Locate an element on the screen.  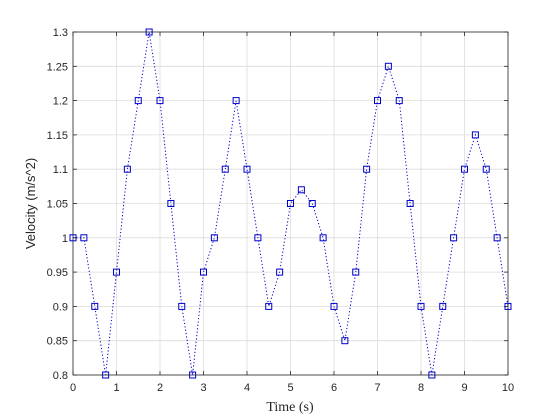
x-tick-label: 8 is located at coordinates (421, 388).